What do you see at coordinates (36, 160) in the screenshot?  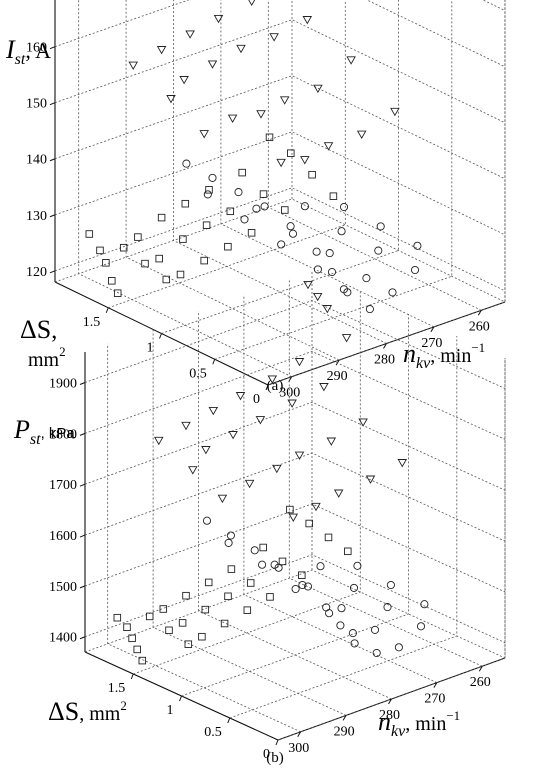 I see `z-tick-label: 140` at bounding box center [36, 160].